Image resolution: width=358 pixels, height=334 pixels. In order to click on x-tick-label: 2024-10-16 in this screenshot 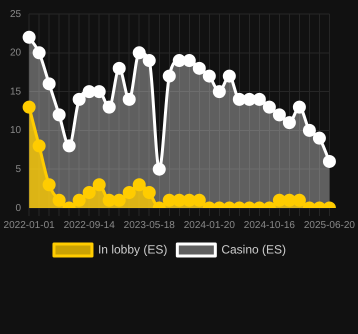, I will do `click(270, 225)`.